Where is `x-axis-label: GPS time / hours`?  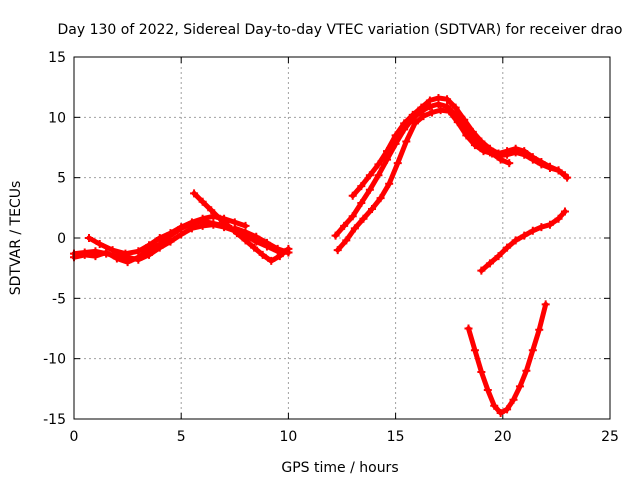
x-axis-label: GPS time / hours is located at coordinates (339, 468).